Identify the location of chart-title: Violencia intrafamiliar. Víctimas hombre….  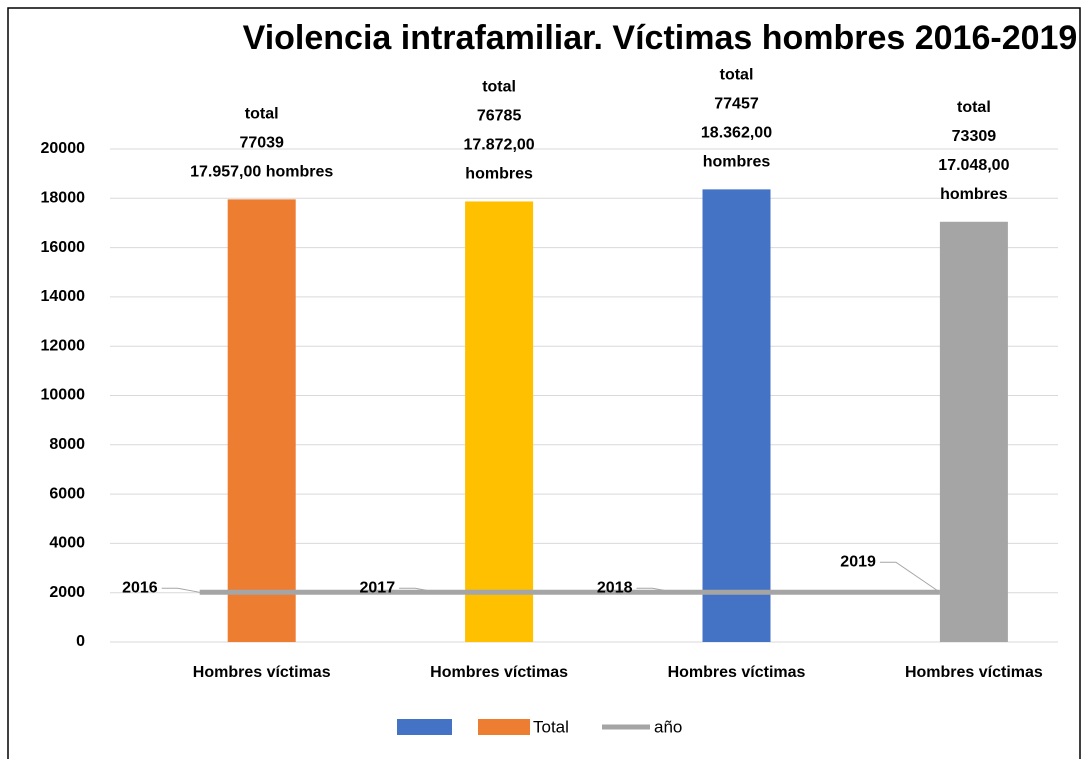
(660, 38).